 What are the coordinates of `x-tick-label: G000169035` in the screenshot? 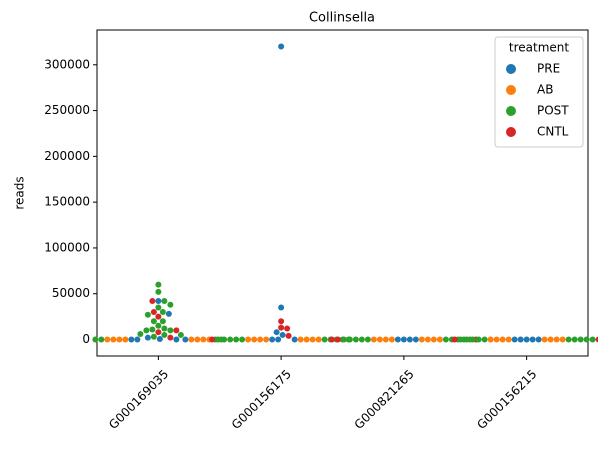 It's located at (138, 399).